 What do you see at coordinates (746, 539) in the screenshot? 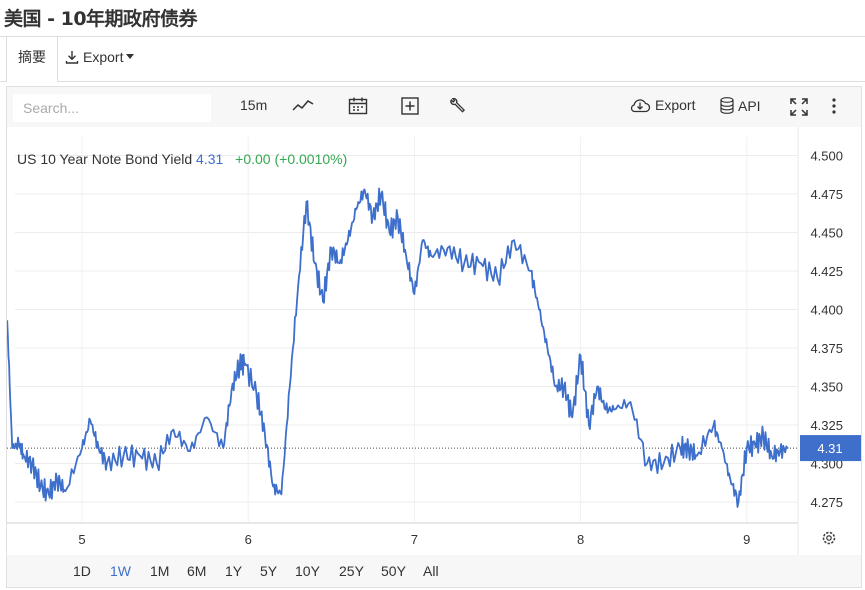
I see `x-tick-label: 9` at bounding box center [746, 539].